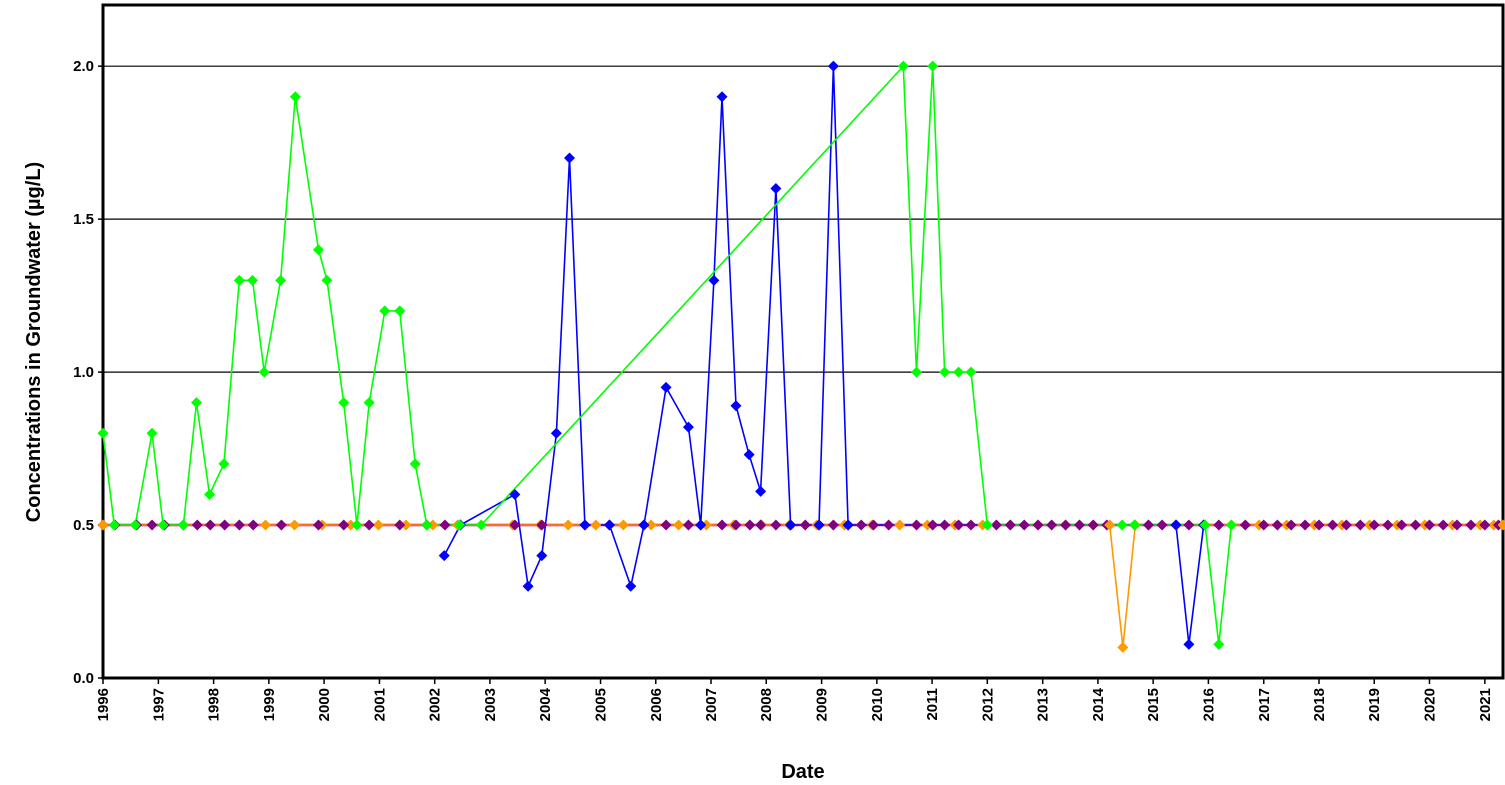  Describe the element at coordinates (83, 219) in the screenshot. I see `y-tick-label: 1.5` at that location.